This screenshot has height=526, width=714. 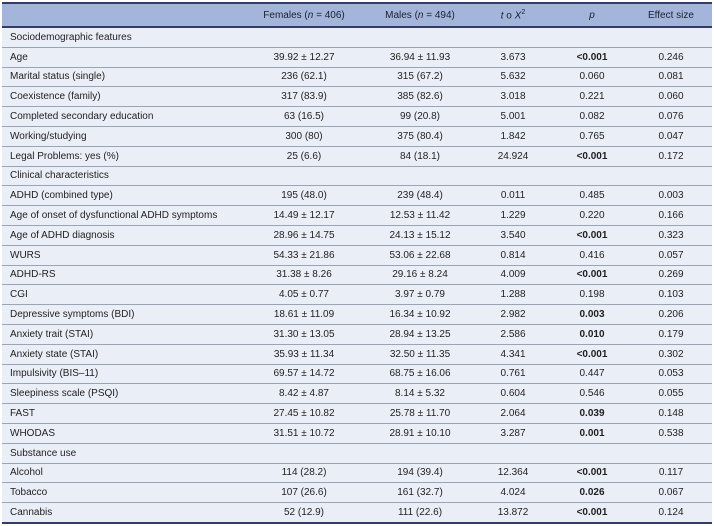 What do you see at coordinates (121, 57) in the screenshot?
I see `row-label: Age` at bounding box center [121, 57].